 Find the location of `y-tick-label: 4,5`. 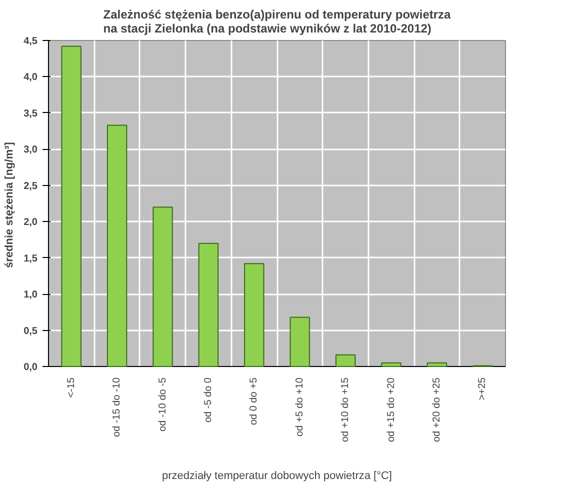

y-tick-label: 4,5 is located at coordinates (31, 41).